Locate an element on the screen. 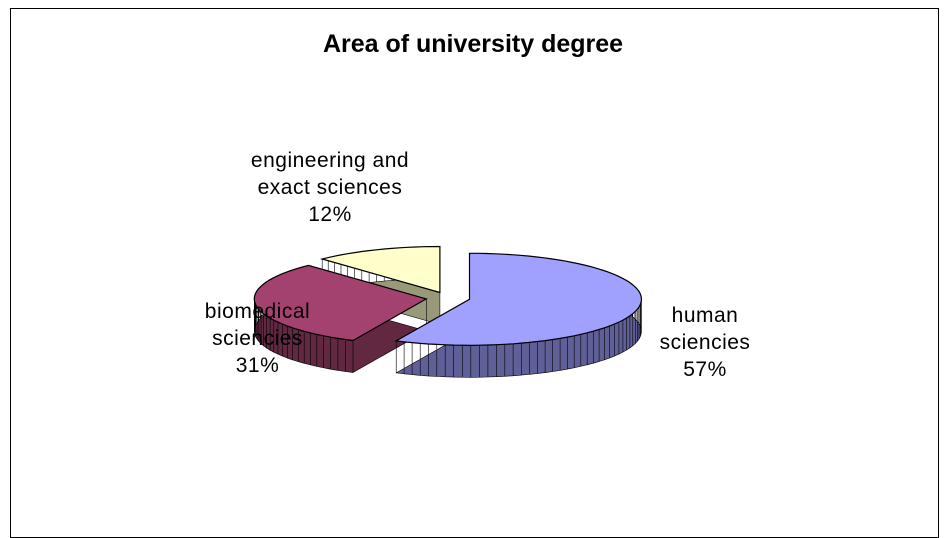 The height and width of the screenshot is (538, 946). slice-label: engineering and exact sciences is located at coordinates (330, 174).